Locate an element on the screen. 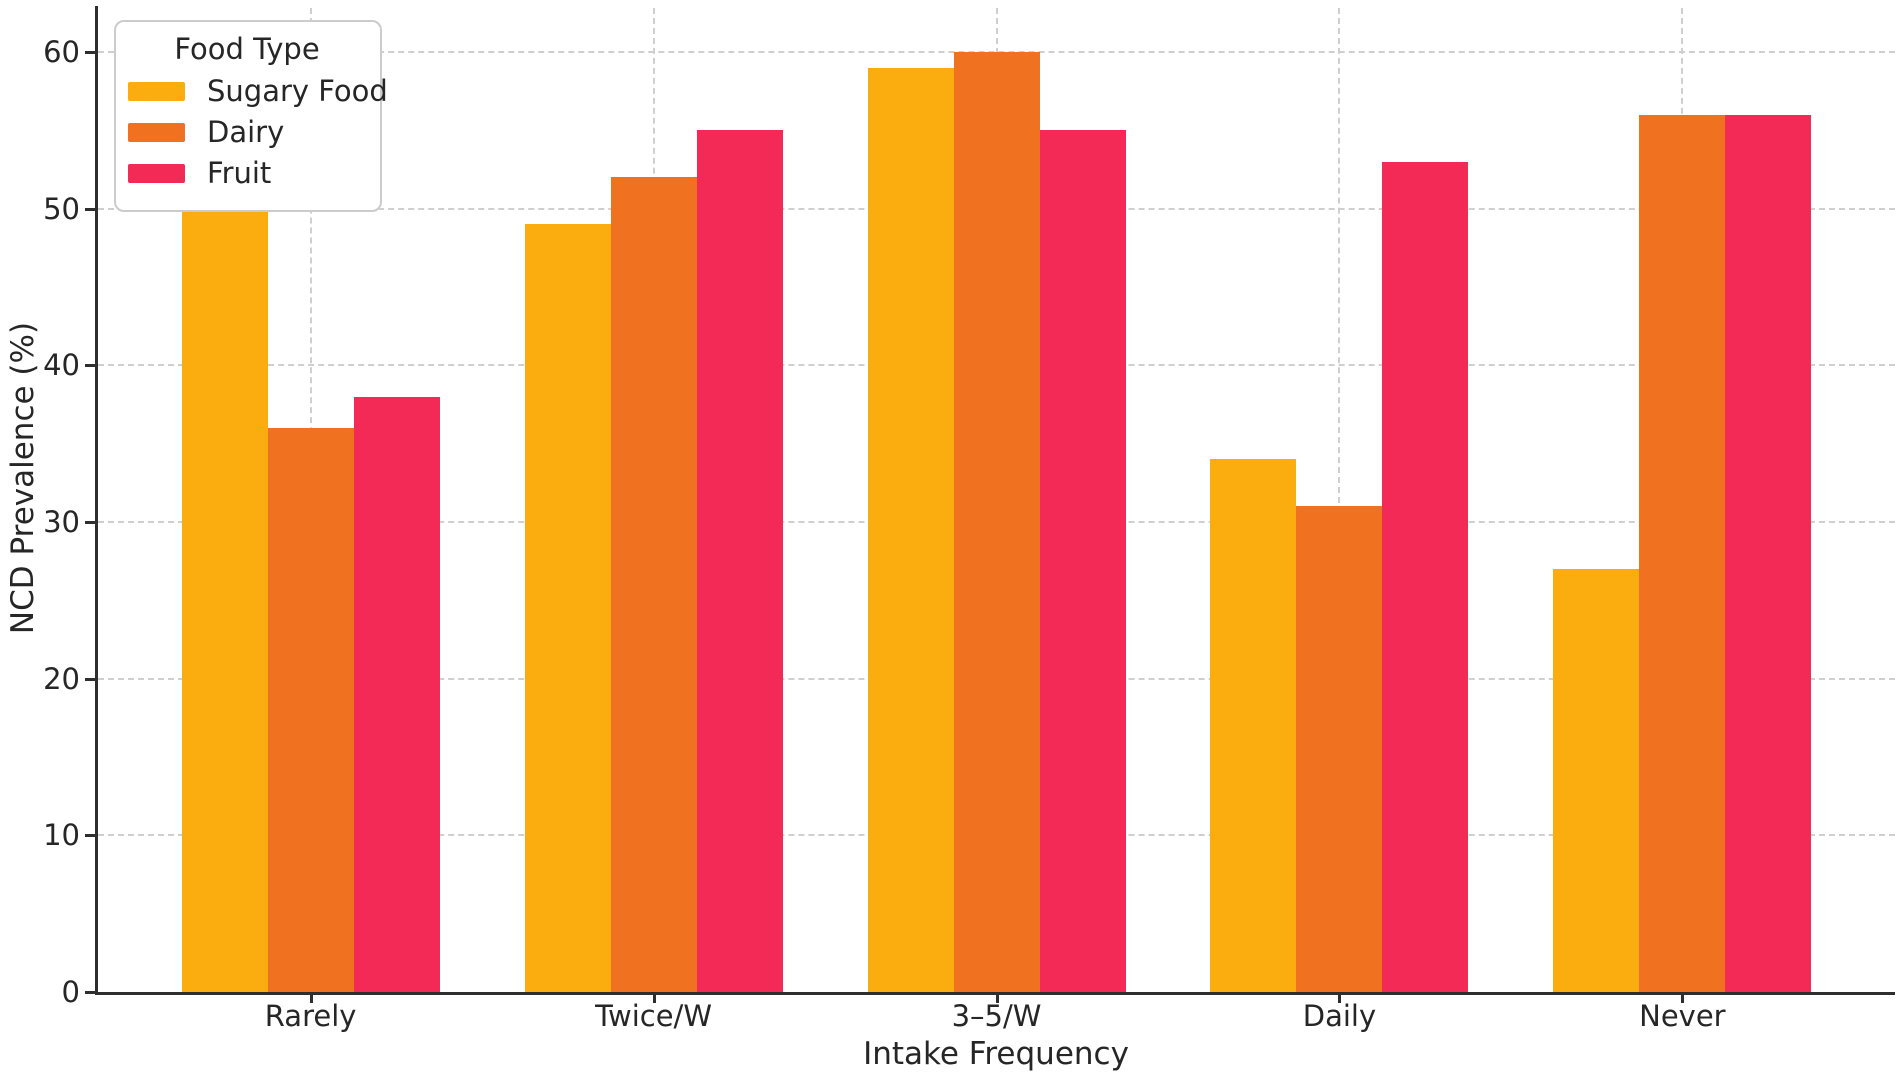  y-tick-label-50: 50 is located at coordinates (61, 208).